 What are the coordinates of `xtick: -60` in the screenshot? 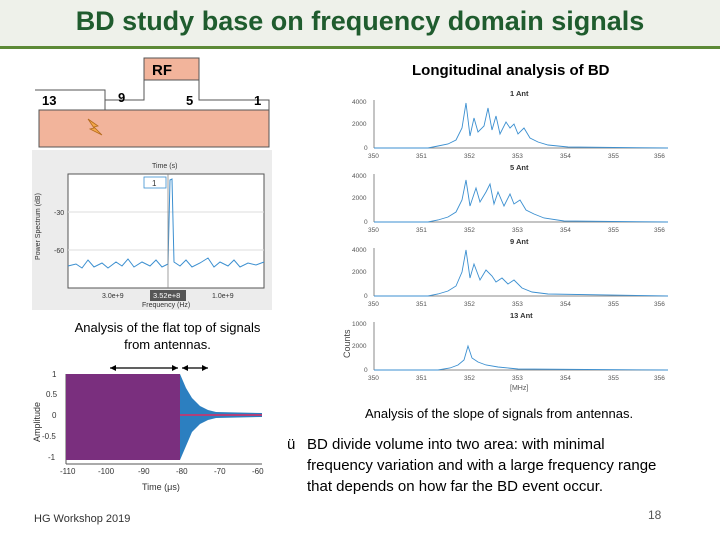 It's located at (258, 471).